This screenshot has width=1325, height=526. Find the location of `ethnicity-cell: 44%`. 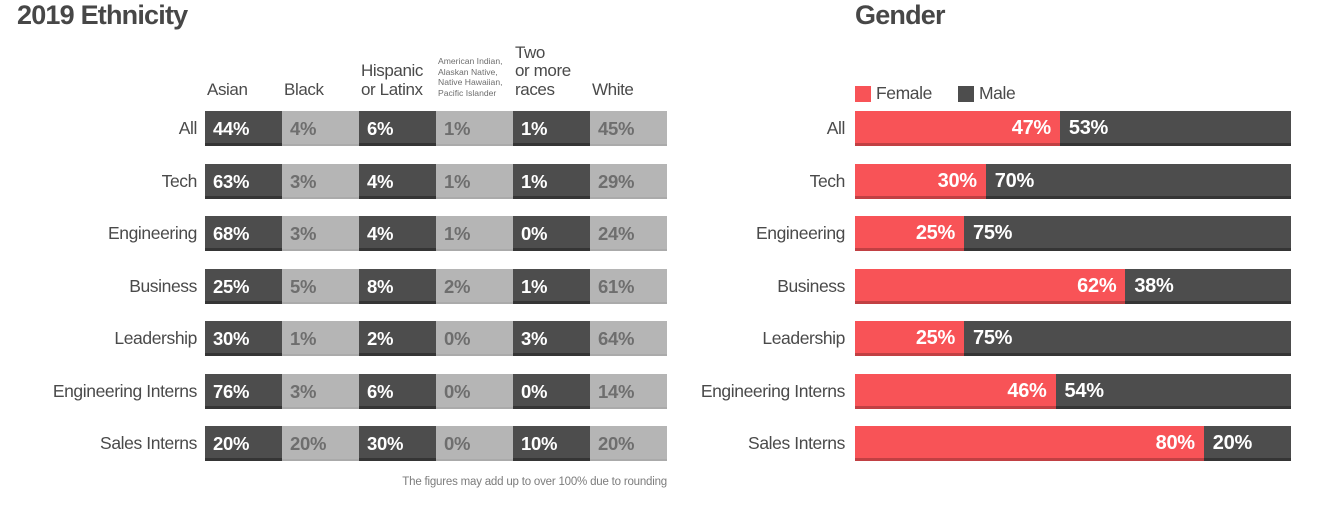

ethnicity-cell: 44% is located at coordinates (243, 128).